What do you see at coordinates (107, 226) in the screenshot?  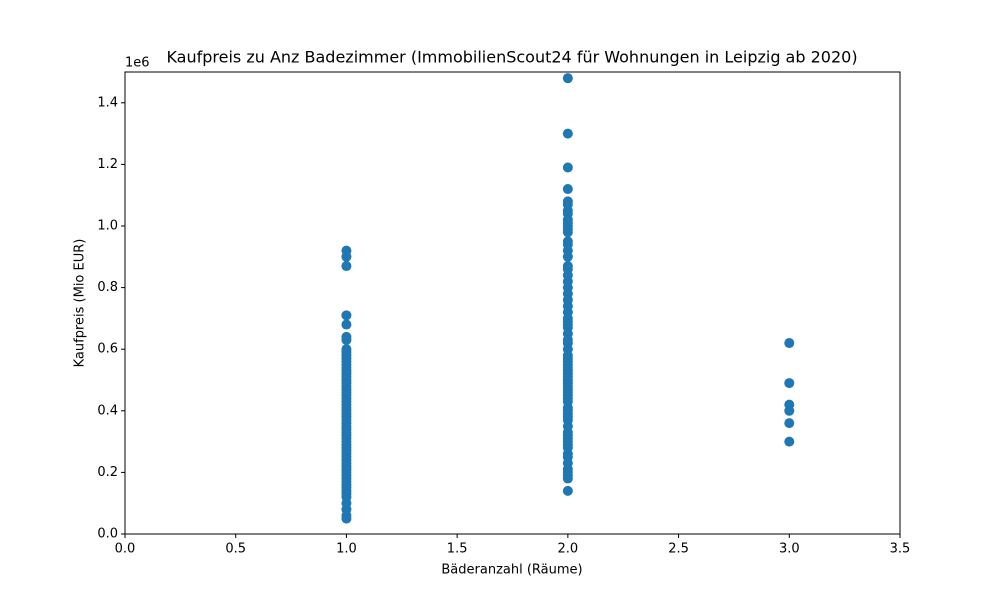 I see `y-tick-label: 1.0` at bounding box center [107, 226].